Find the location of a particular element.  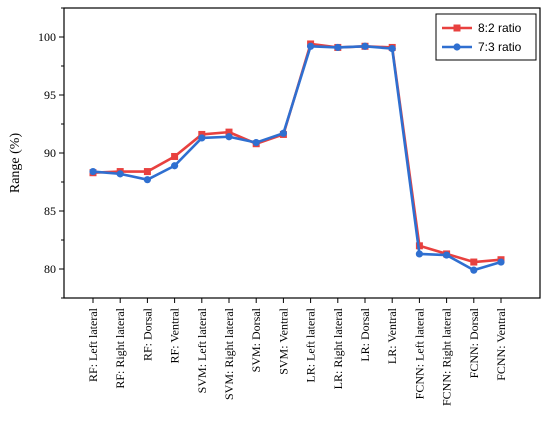

x-tick-label: RF: Ventral is located at coordinates (175, 335).